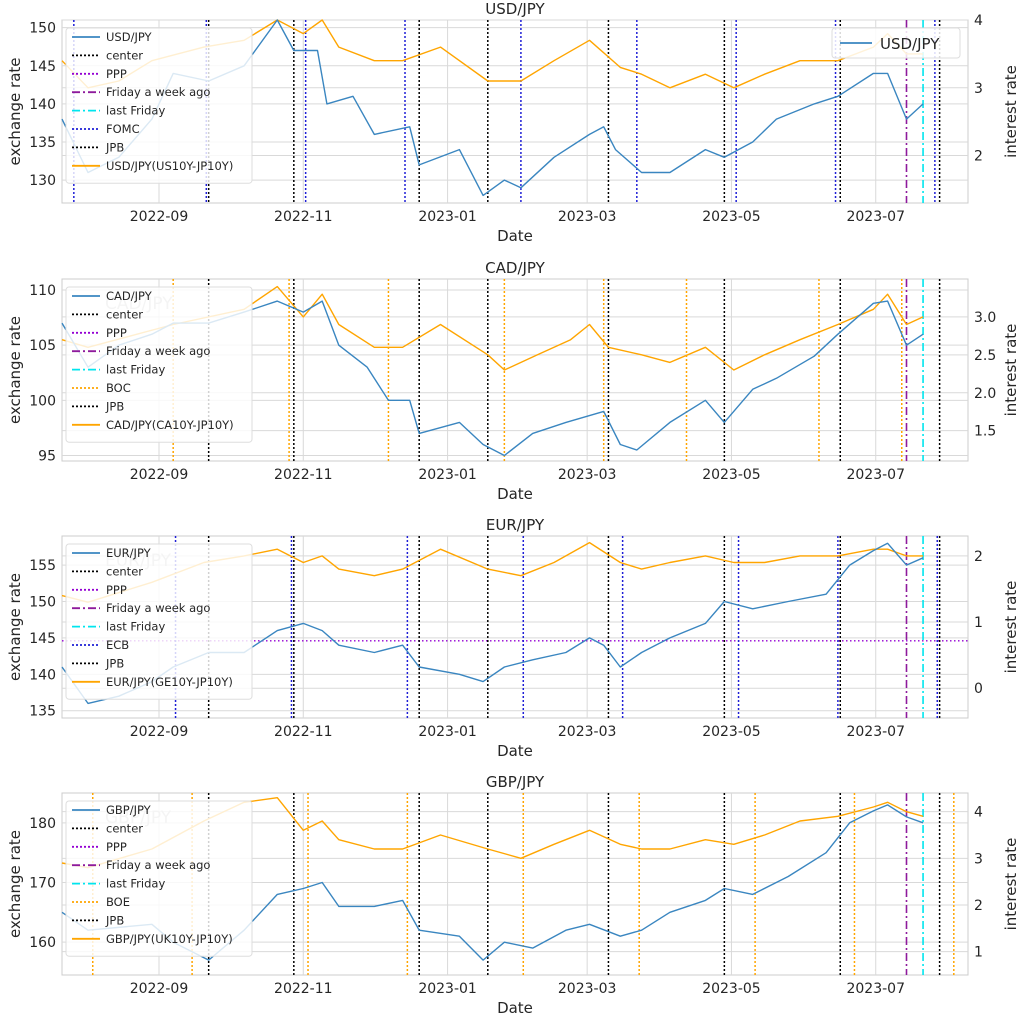 The width and height of the screenshot is (1024, 1028). What do you see at coordinates (129, 37) in the screenshot?
I see `legend-label: USD/JPY` at bounding box center [129, 37].